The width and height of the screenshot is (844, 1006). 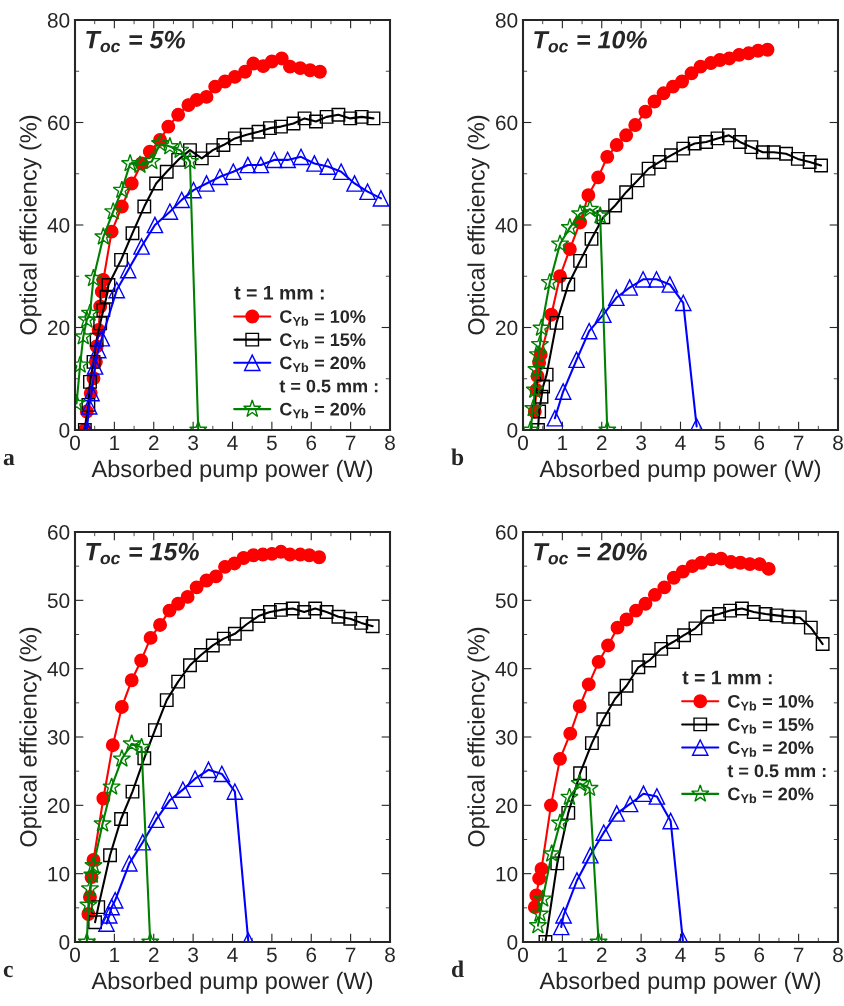 I want to click on chart-title: T$_{oc}$ = 15%, so click(x=142, y=553).